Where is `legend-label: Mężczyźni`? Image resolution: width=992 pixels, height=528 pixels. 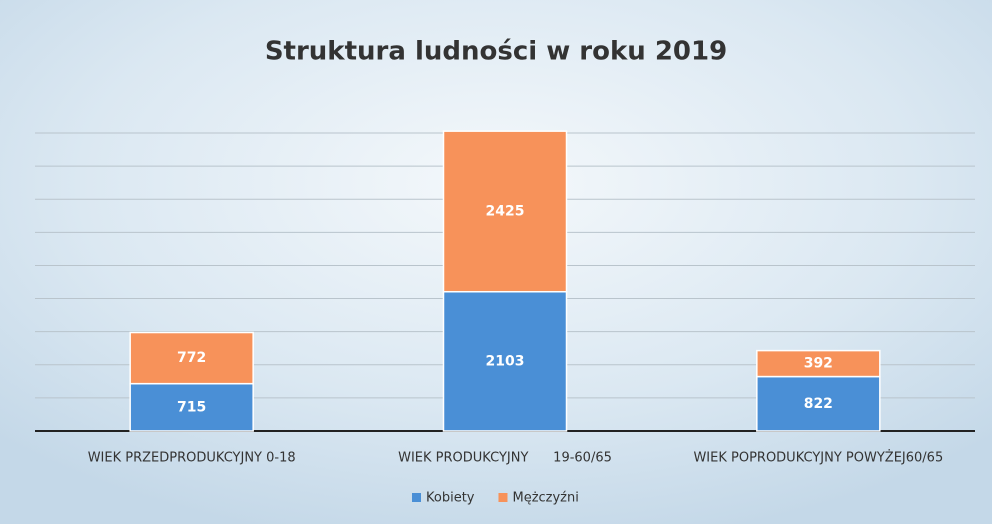
legend-label: Mężczyźni is located at coordinates (545, 498).